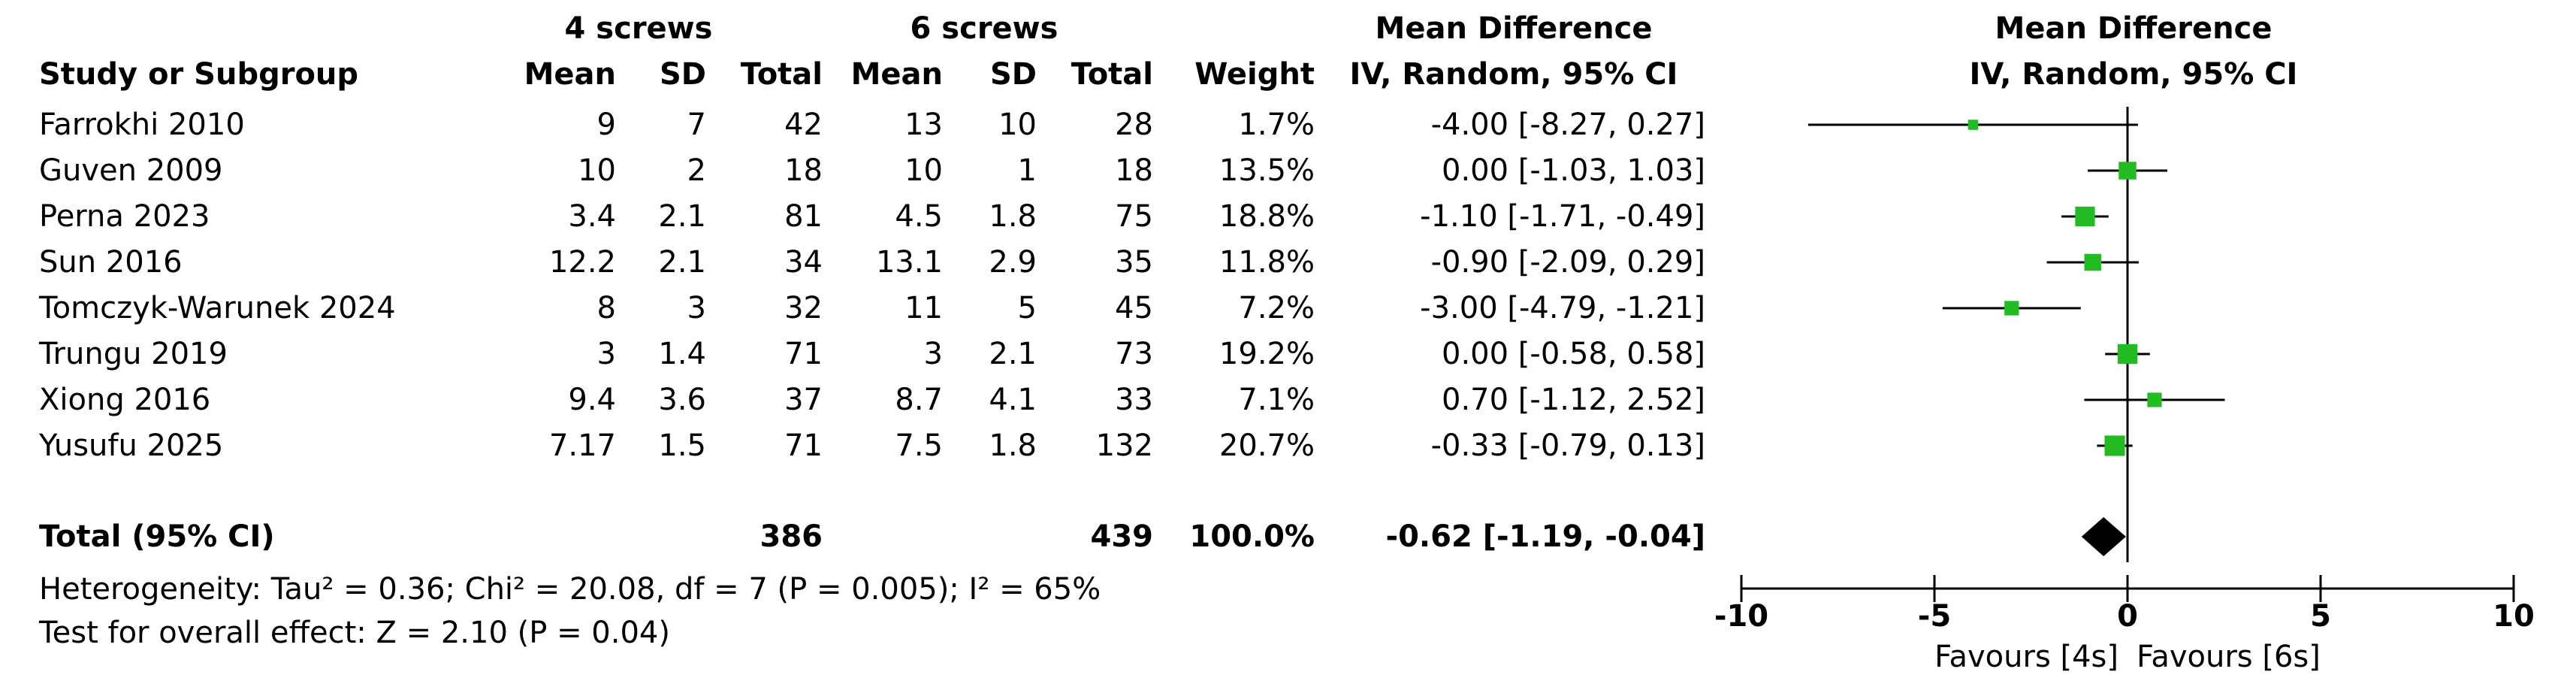 This screenshot has width=2576, height=687. What do you see at coordinates (1267, 170) in the screenshot?
I see `weight-cell: 13.5%` at bounding box center [1267, 170].